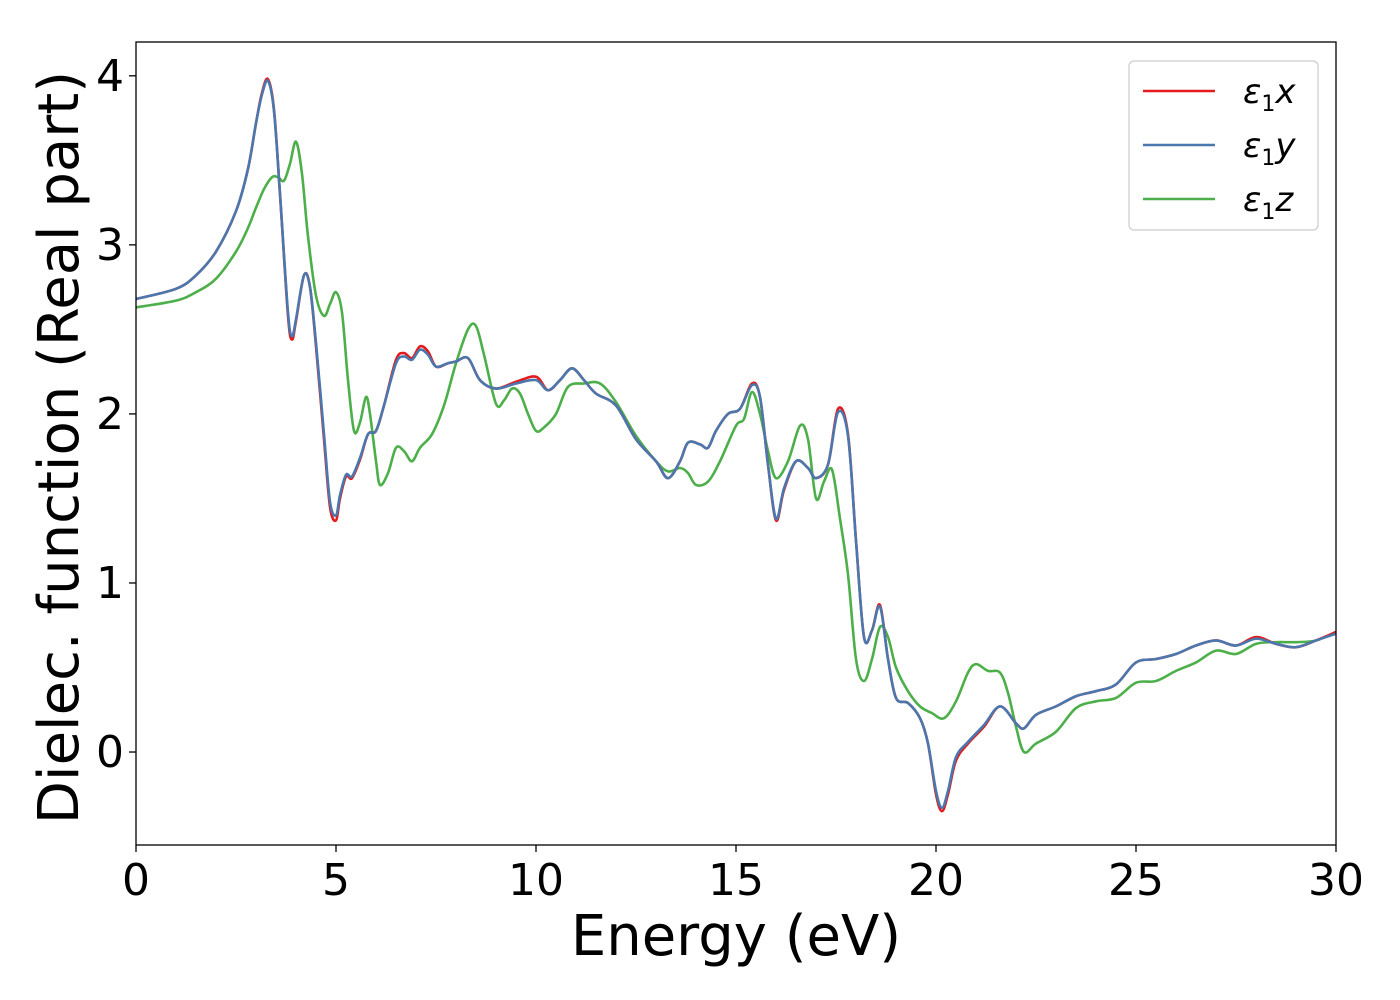  I want to click on x-tick-label: 10, so click(536, 880).